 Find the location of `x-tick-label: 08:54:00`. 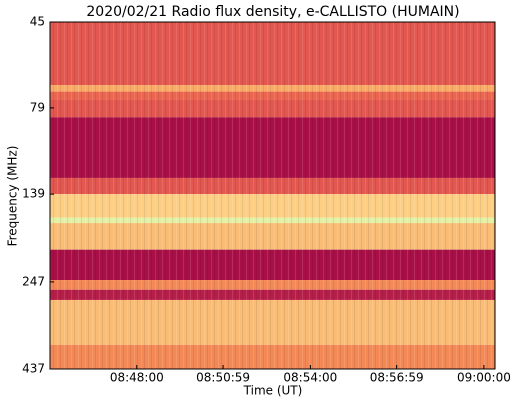

x-tick-label: 08:54:00 is located at coordinates (310, 378).